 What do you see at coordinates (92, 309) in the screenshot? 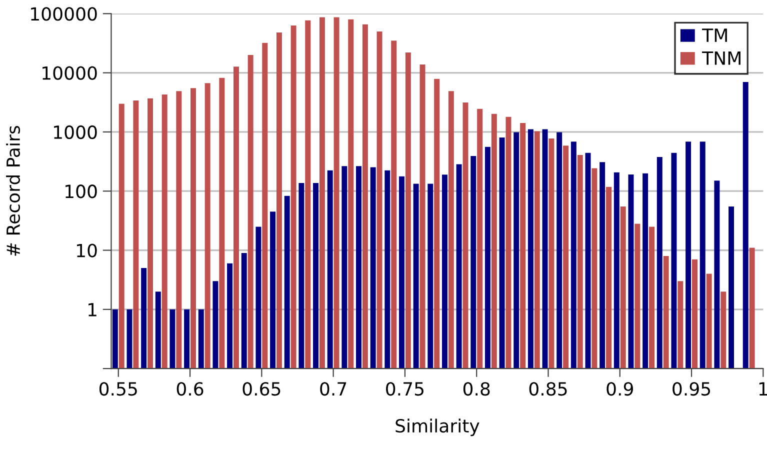
I see `y-tick-label: 1` at bounding box center [92, 309].